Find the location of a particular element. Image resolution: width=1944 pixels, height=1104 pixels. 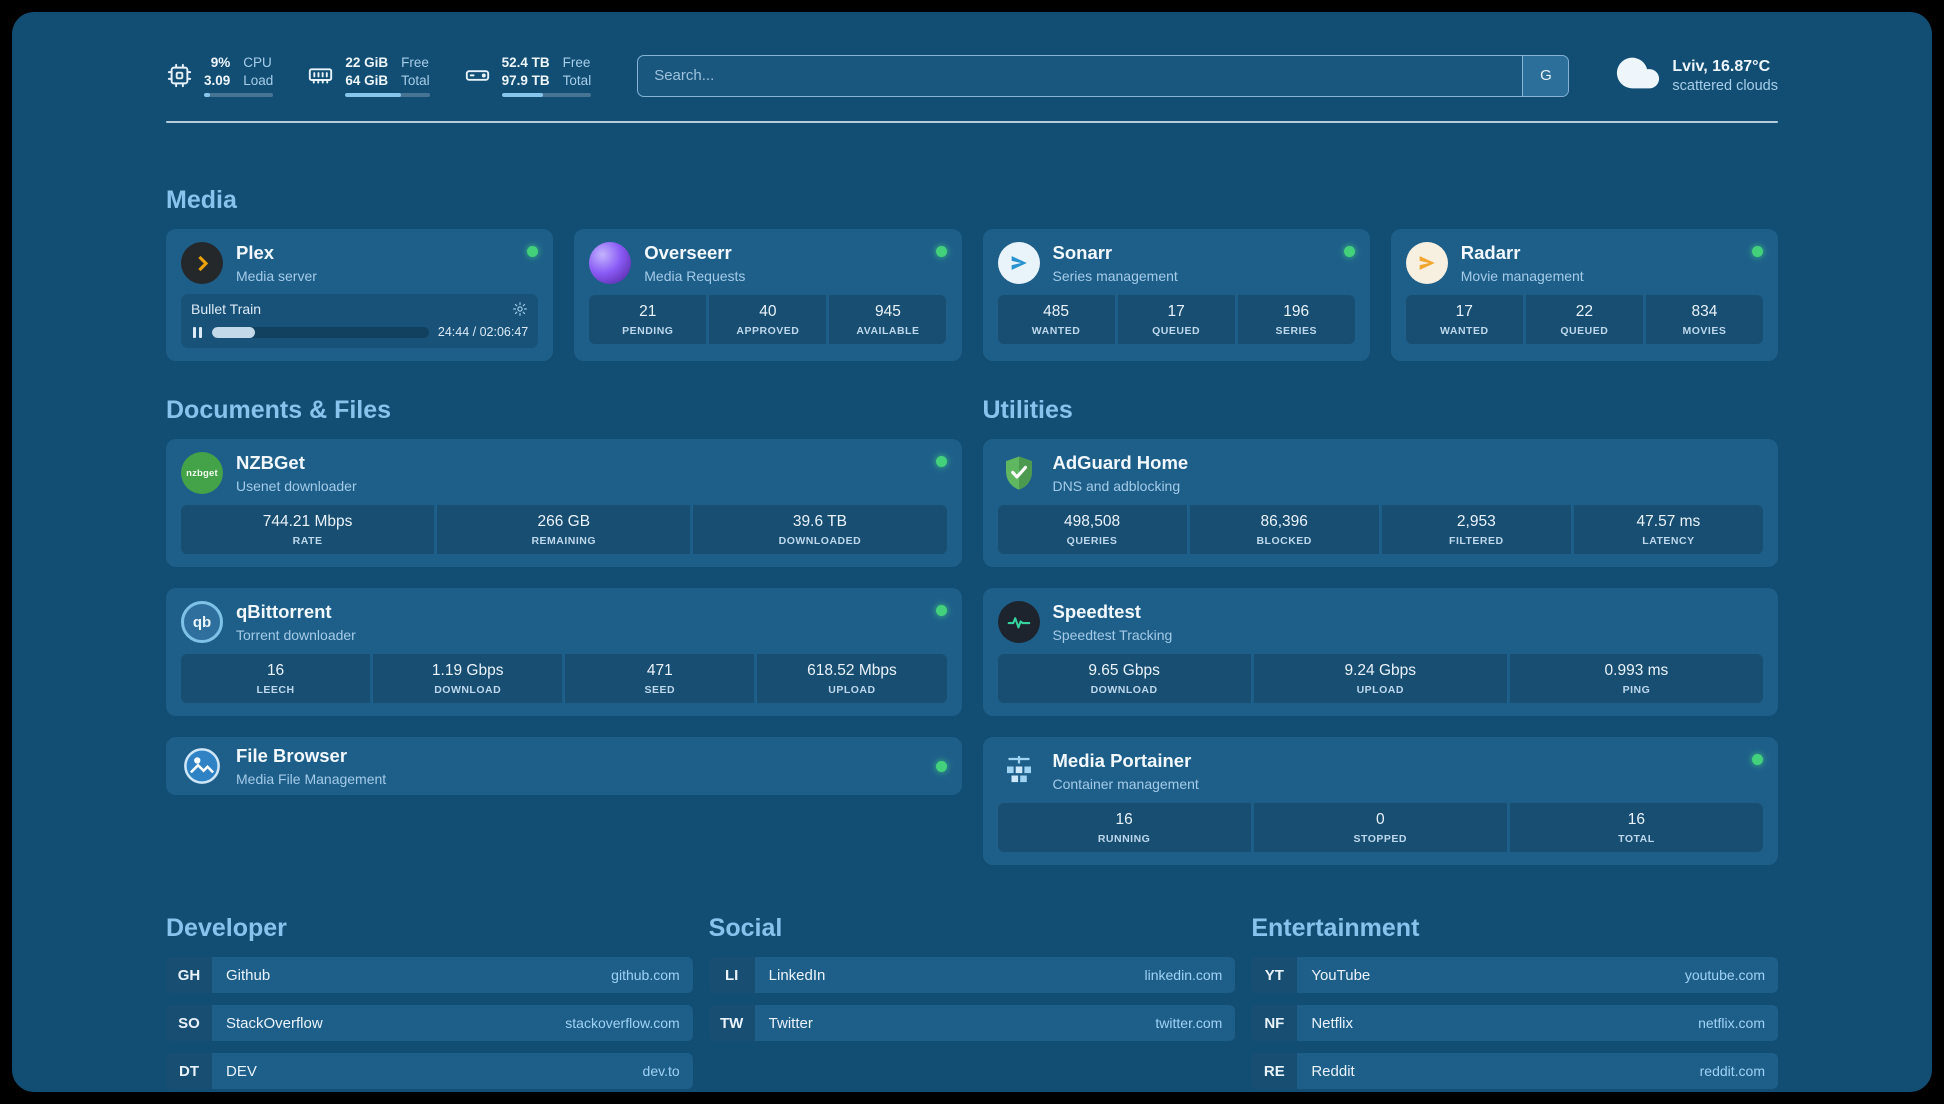

search-input is located at coordinates (1080, 75).